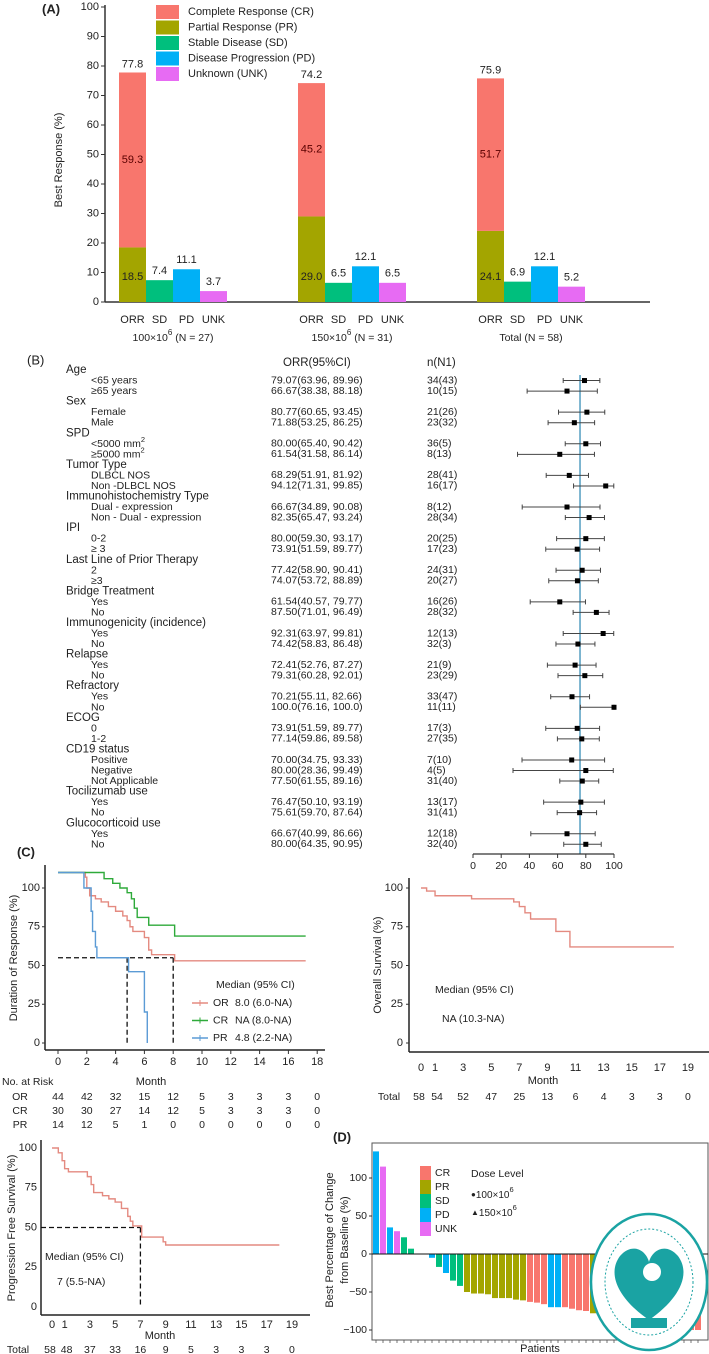  I want to click on risk-count: 15, so click(145, 1097).